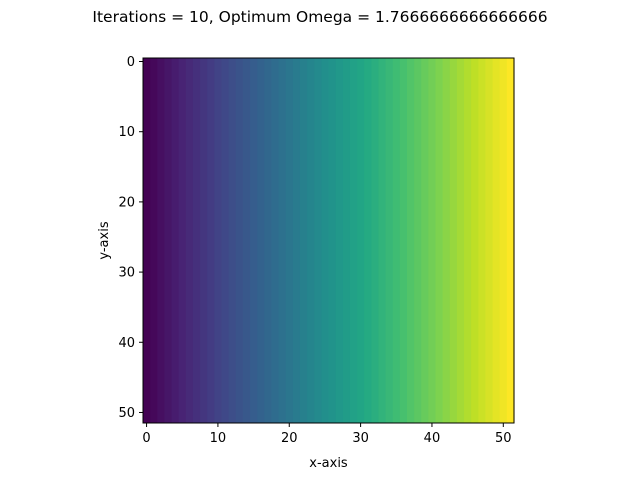 The height and width of the screenshot is (480, 640). Describe the element at coordinates (126, 202) in the screenshot. I see `y-tick-label: 20` at that location.